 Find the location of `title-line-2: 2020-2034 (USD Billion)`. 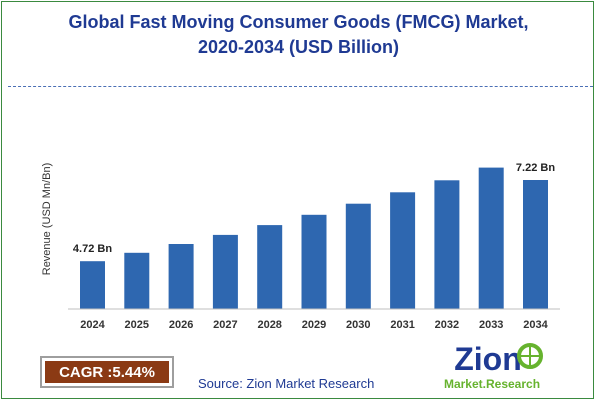

title-line-2: 2020-2034 (USD Billion) is located at coordinates (298, 47).